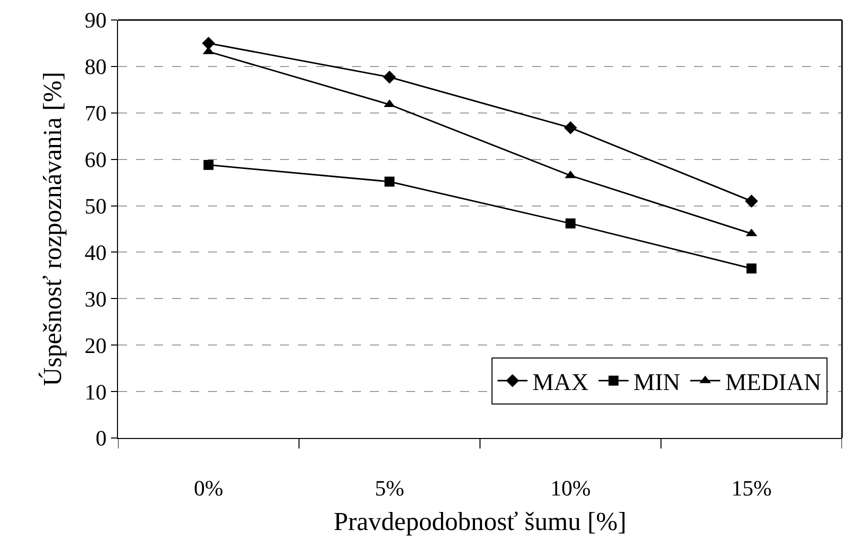 The height and width of the screenshot is (536, 844). What do you see at coordinates (95, 20) in the screenshot?
I see `y-tick-label: 90` at bounding box center [95, 20].